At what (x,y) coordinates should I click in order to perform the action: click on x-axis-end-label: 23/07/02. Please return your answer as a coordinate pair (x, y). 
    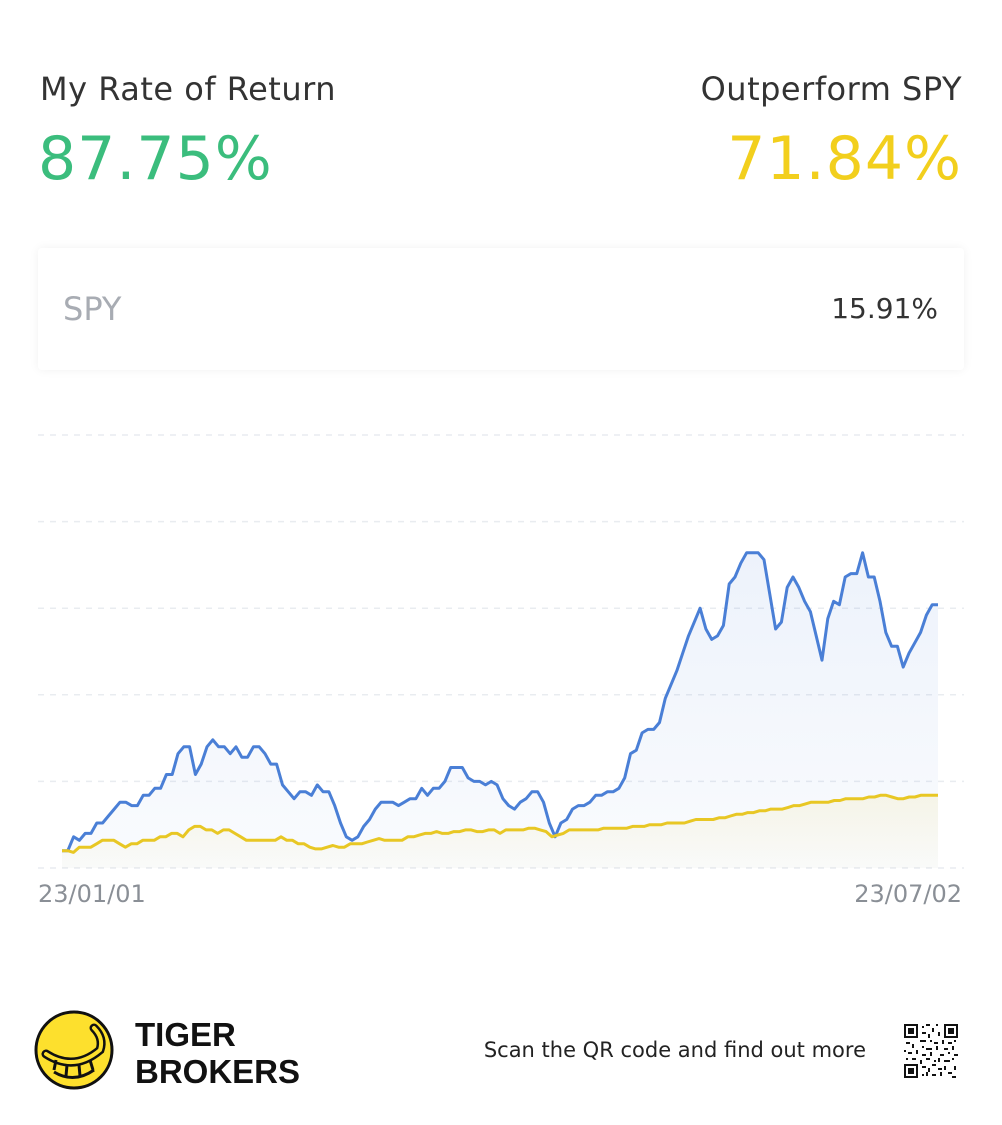
    Looking at the image, I should click on (908, 894).